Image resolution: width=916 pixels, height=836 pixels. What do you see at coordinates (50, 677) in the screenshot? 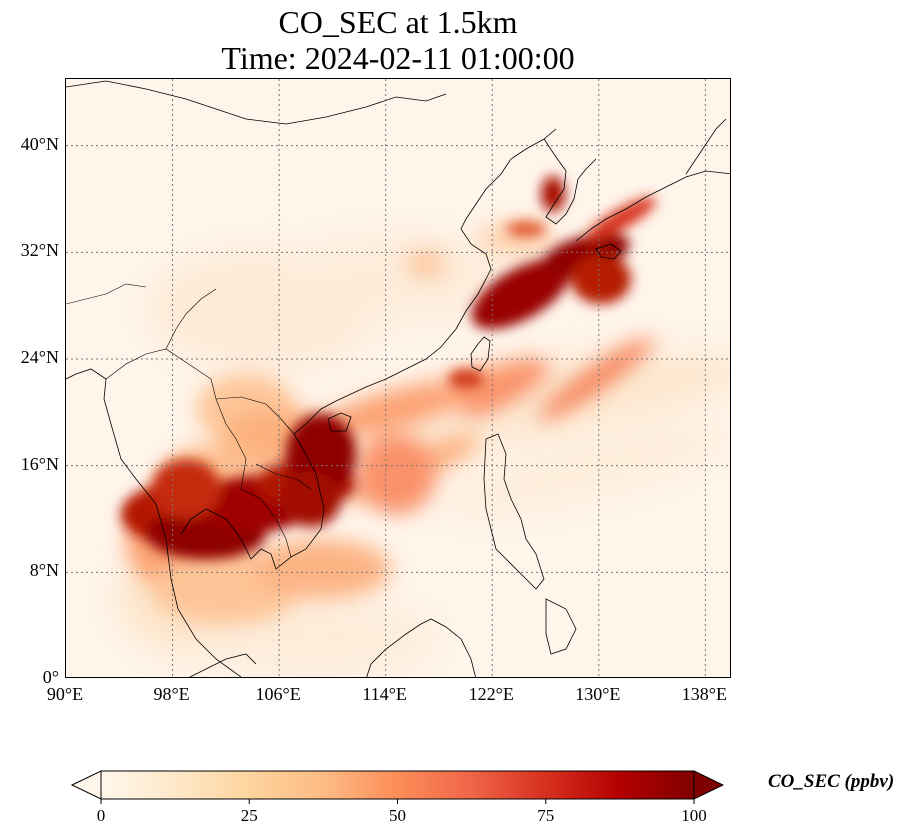
I see `lat-tick-label: 0°` at bounding box center [50, 677].